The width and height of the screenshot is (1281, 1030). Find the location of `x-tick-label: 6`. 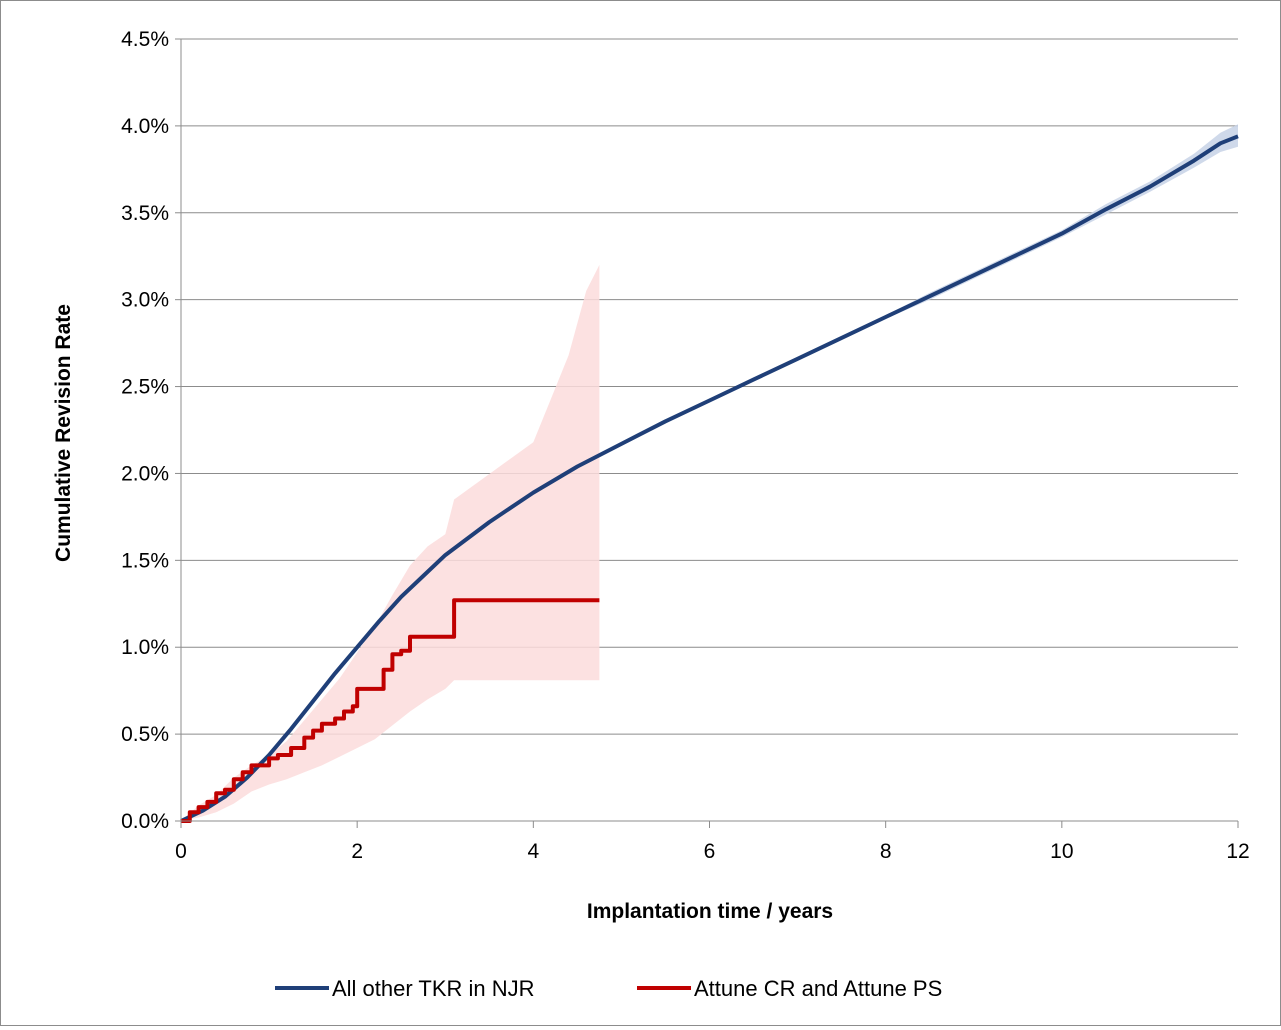

x-tick-label: 6 is located at coordinates (710, 851).